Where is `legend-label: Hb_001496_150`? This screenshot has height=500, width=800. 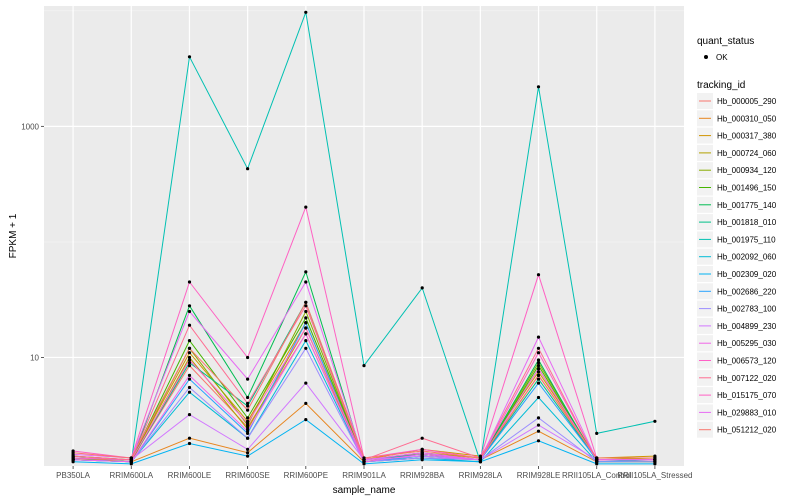
legend-label: Hb_001496_150 is located at coordinates (747, 188).